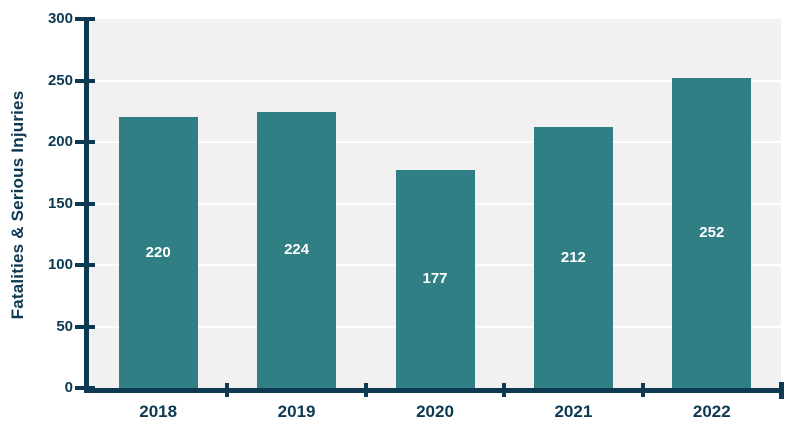 This screenshot has height=431, width=800. Describe the element at coordinates (573, 411) in the screenshot. I see `x-tick-label-2021: 2021` at that location.